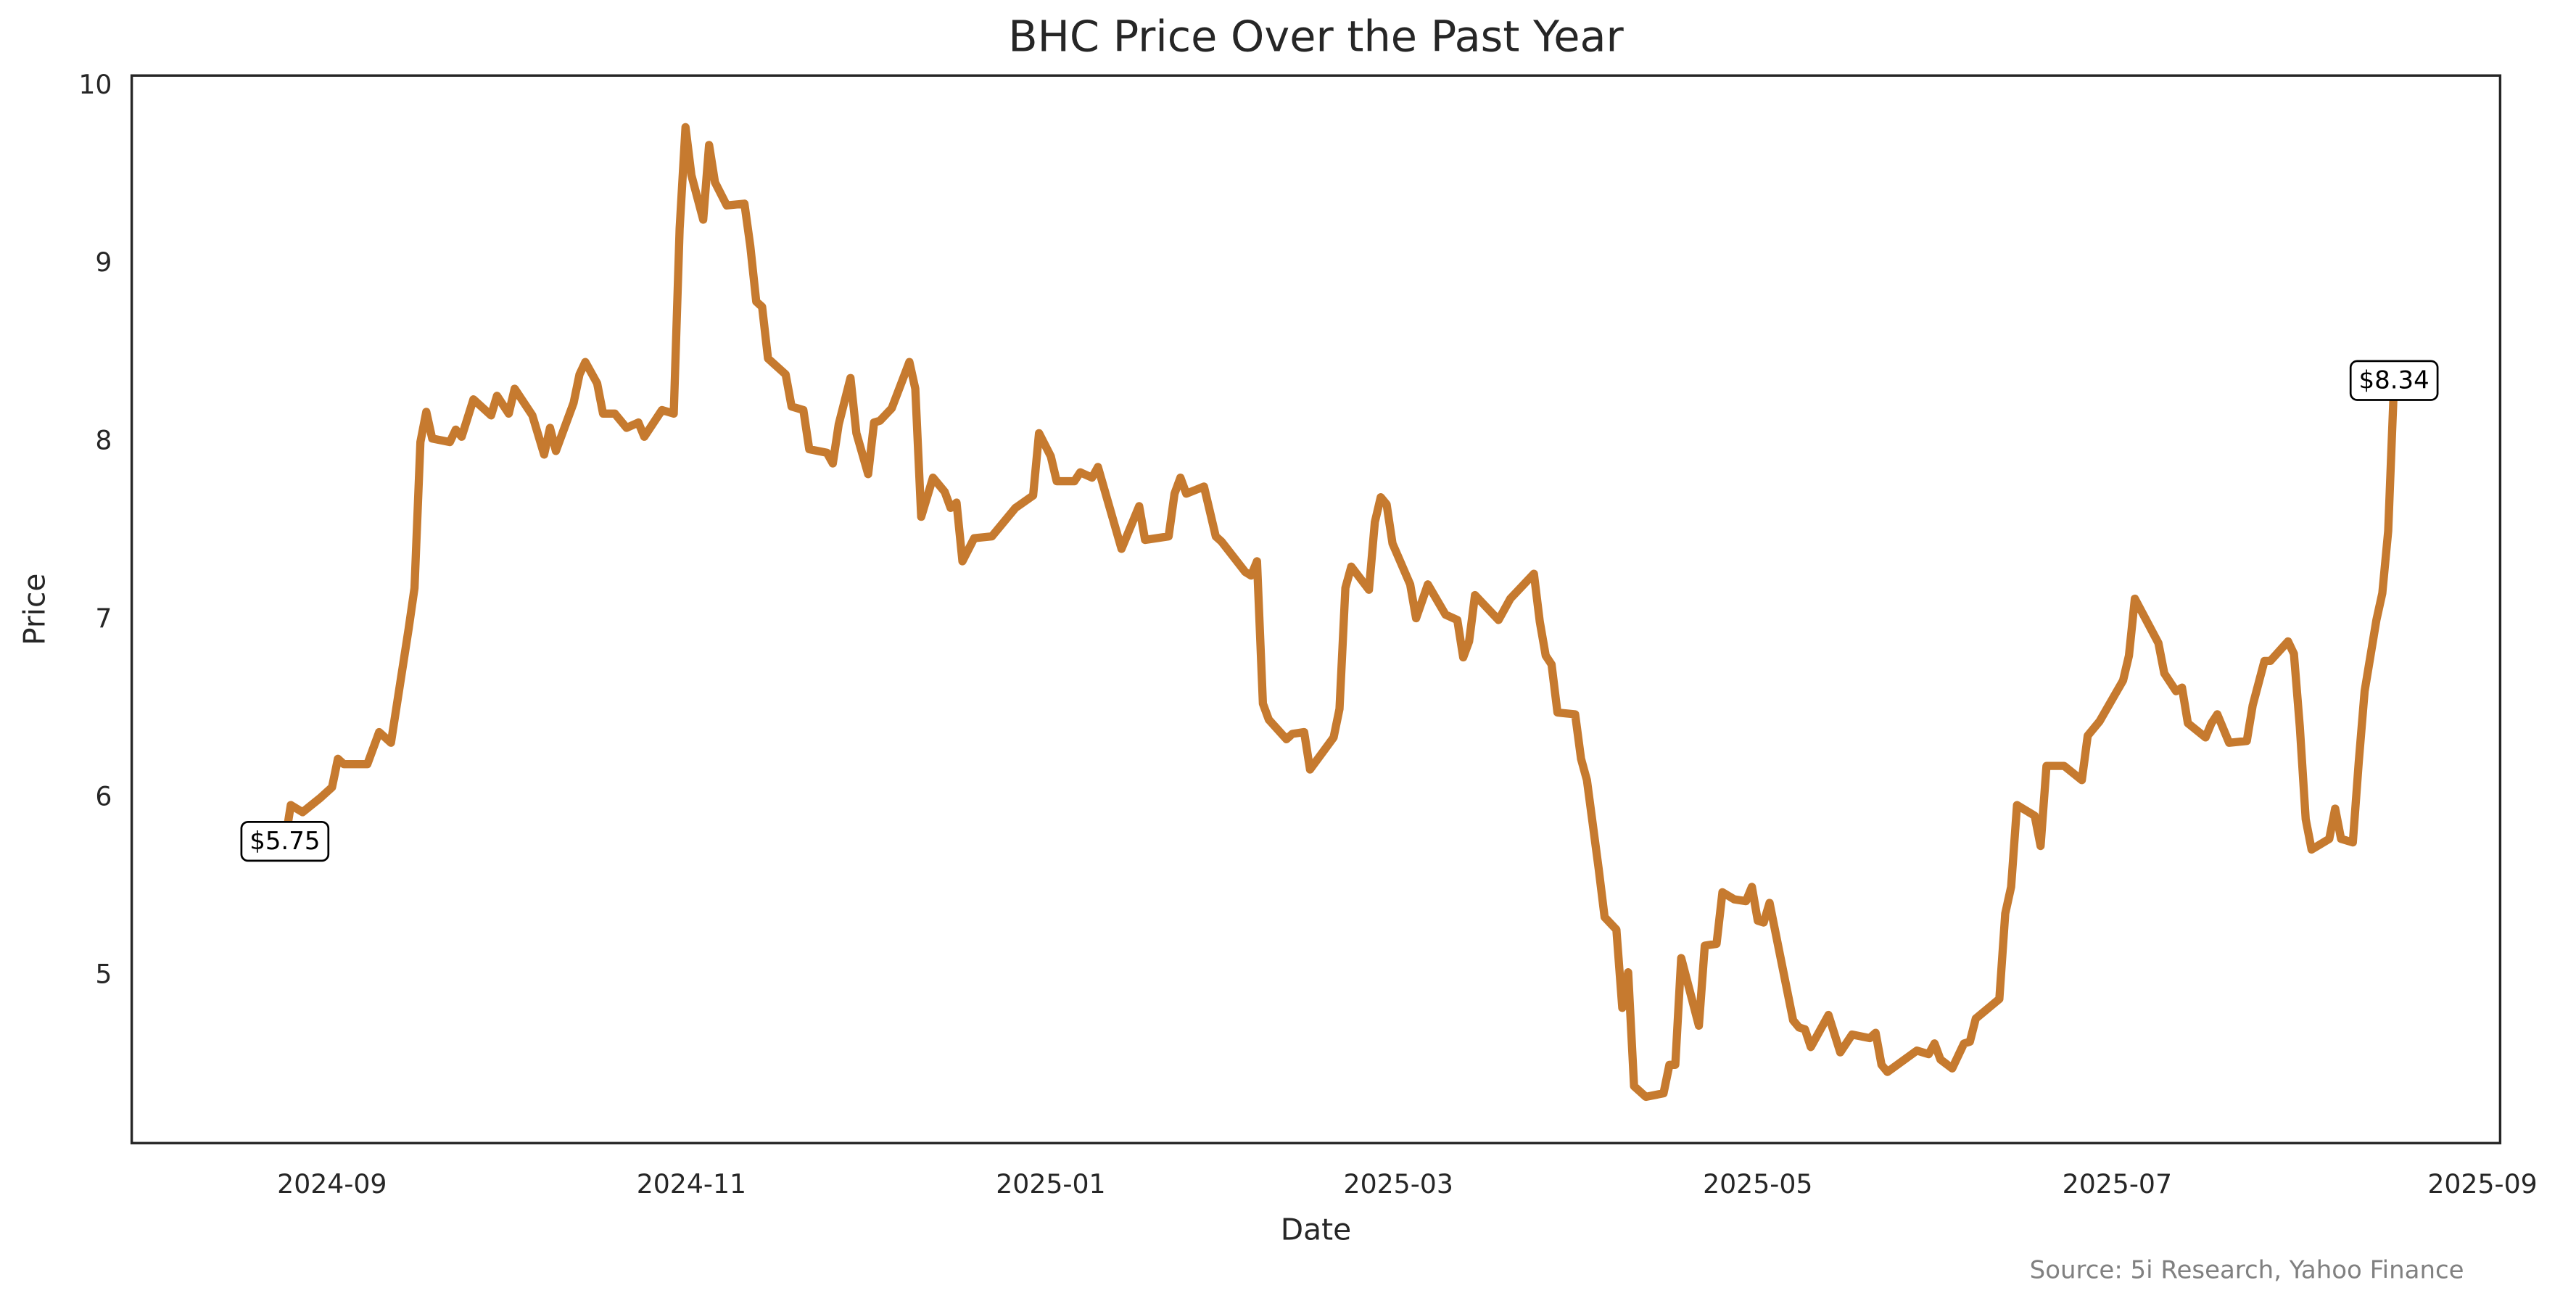  What do you see at coordinates (103, 975) in the screenshot?
I see `y-tick-label: 5` at bounding box center [103, 975].